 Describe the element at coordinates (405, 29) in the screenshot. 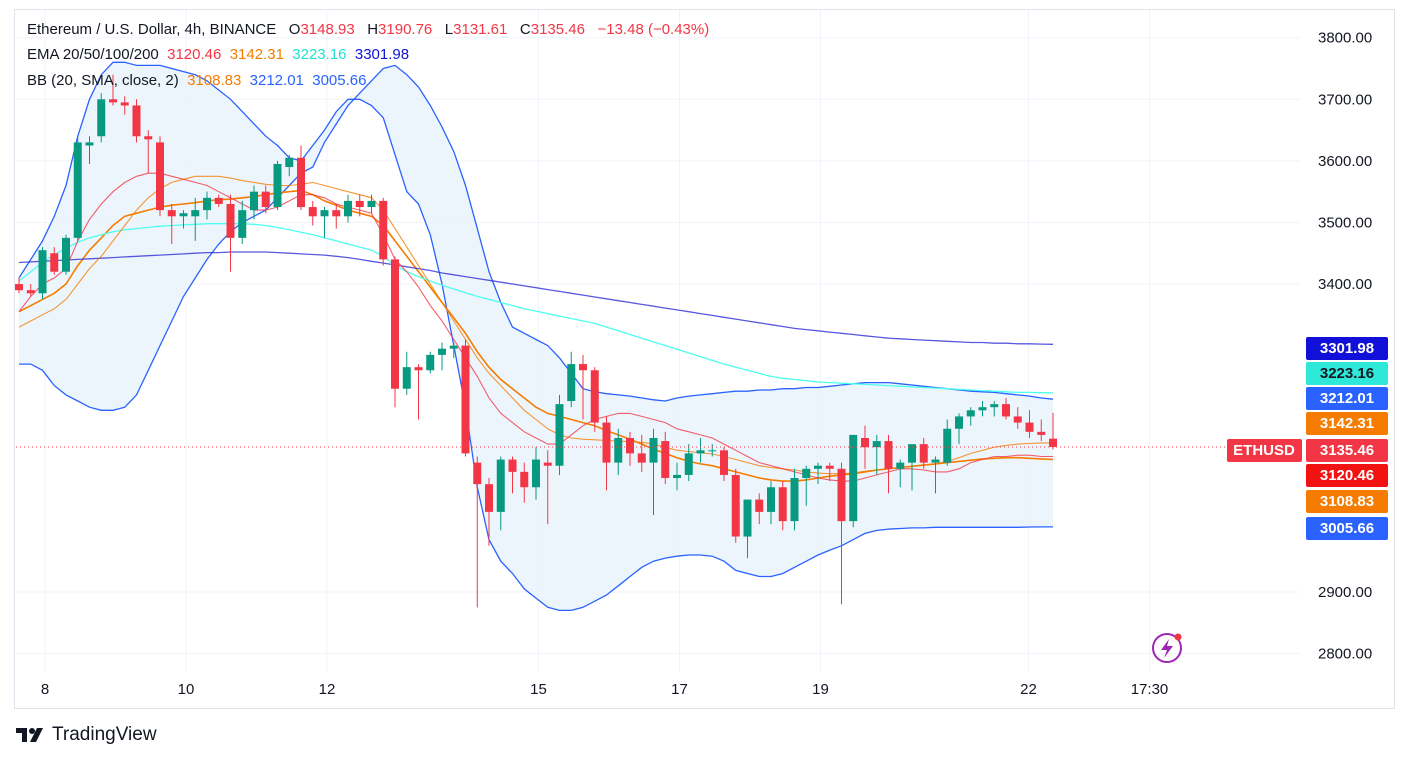

I see `high-value: 3190.76` at that location.